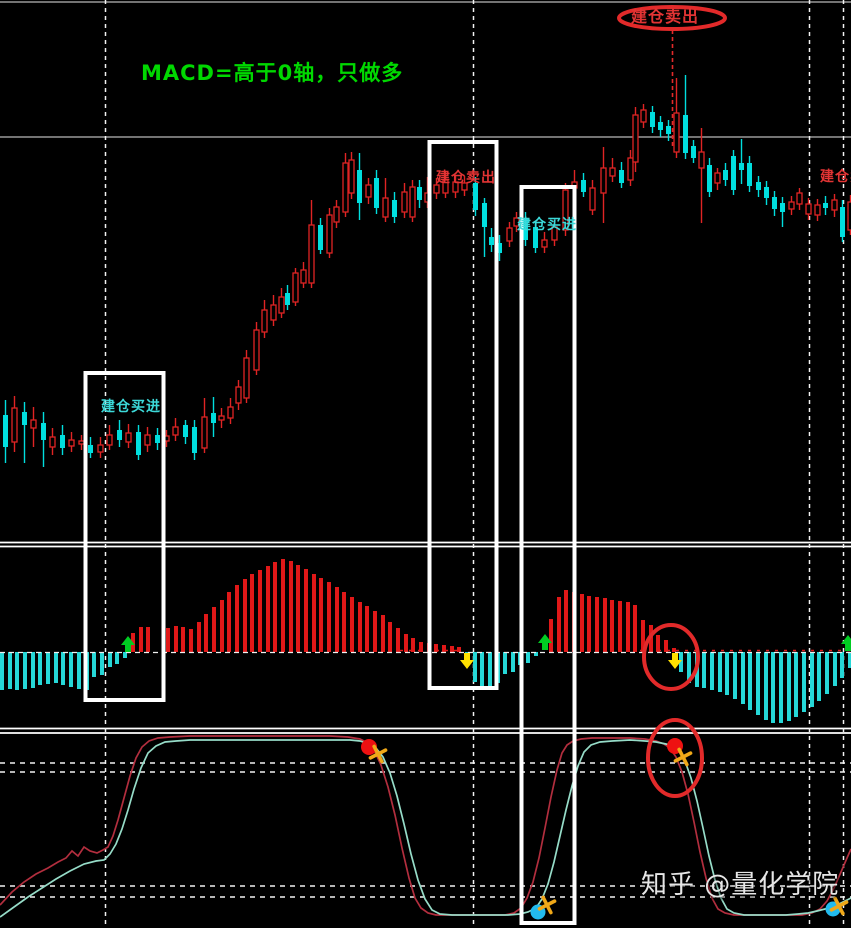 The image size is (851, 928). What do you see at coordinates (839, 906) in the screenshot?
I see `orange-x-mark` at bounding box center [839, 906].